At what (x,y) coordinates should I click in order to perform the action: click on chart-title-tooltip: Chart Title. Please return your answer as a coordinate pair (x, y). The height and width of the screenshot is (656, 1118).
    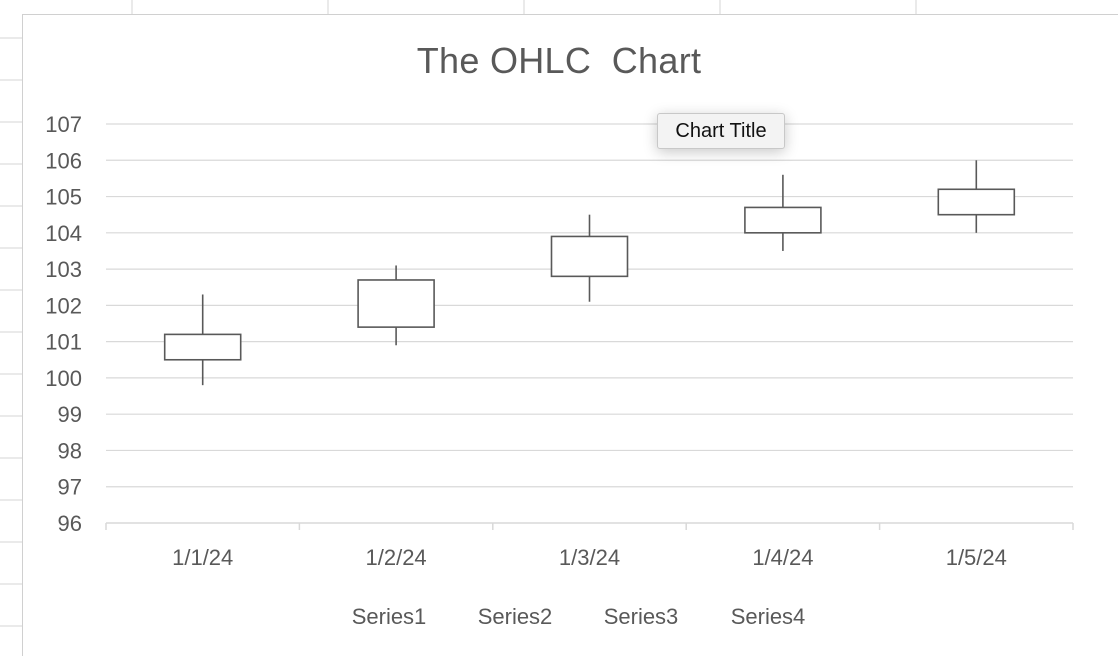
    Looking at the image, I should click on (721, 131).